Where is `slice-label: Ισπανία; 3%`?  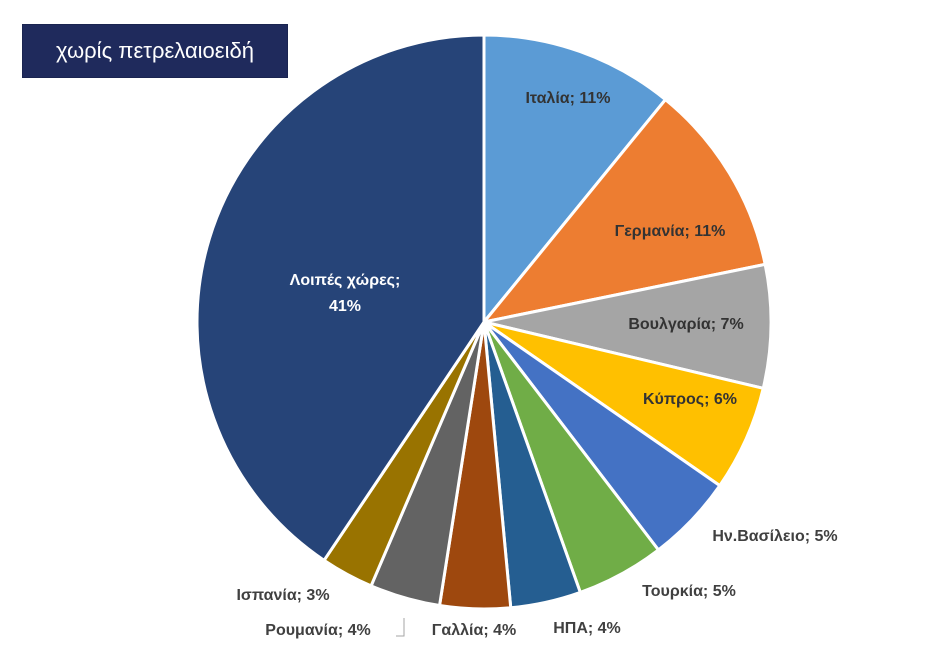
slice-label: Ισπανία; 3% is located at coordinates (282, 595).